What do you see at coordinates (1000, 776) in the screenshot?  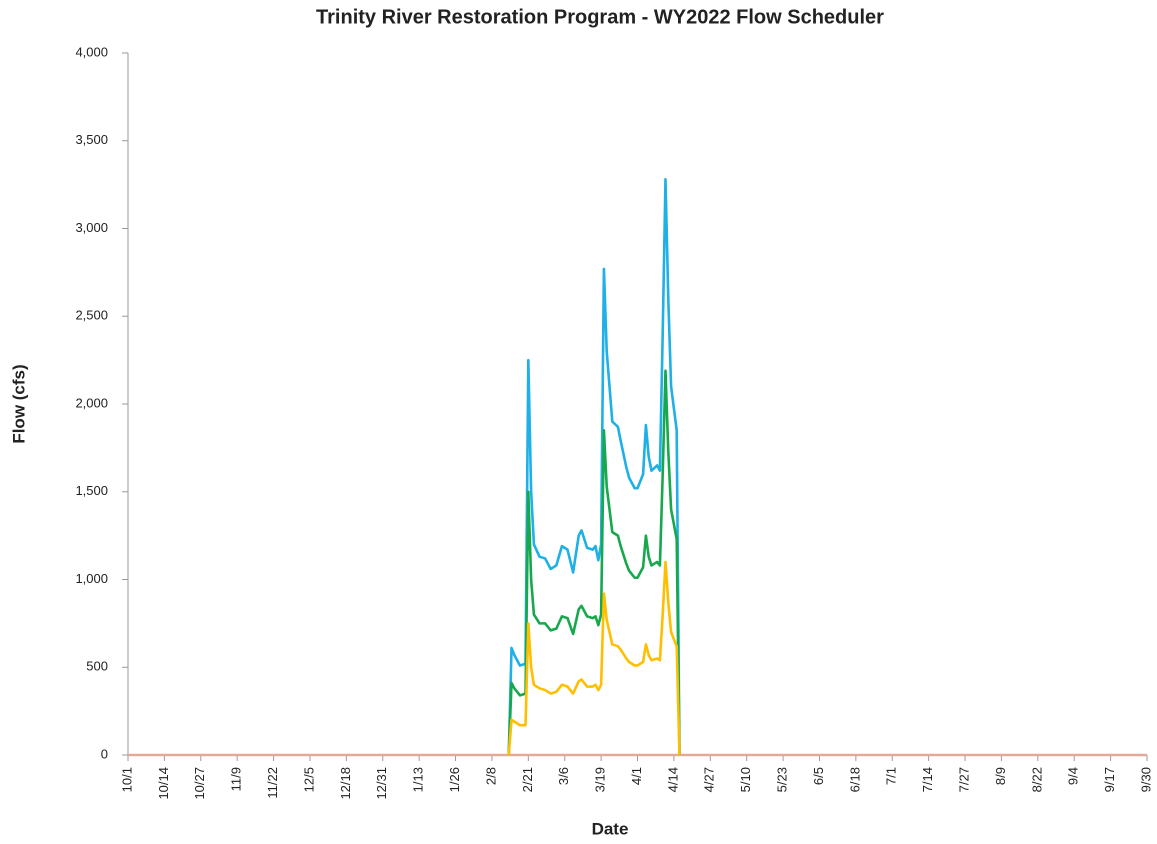 I see `x-tick-label: 8/9` at bounding box center [1000, 776].